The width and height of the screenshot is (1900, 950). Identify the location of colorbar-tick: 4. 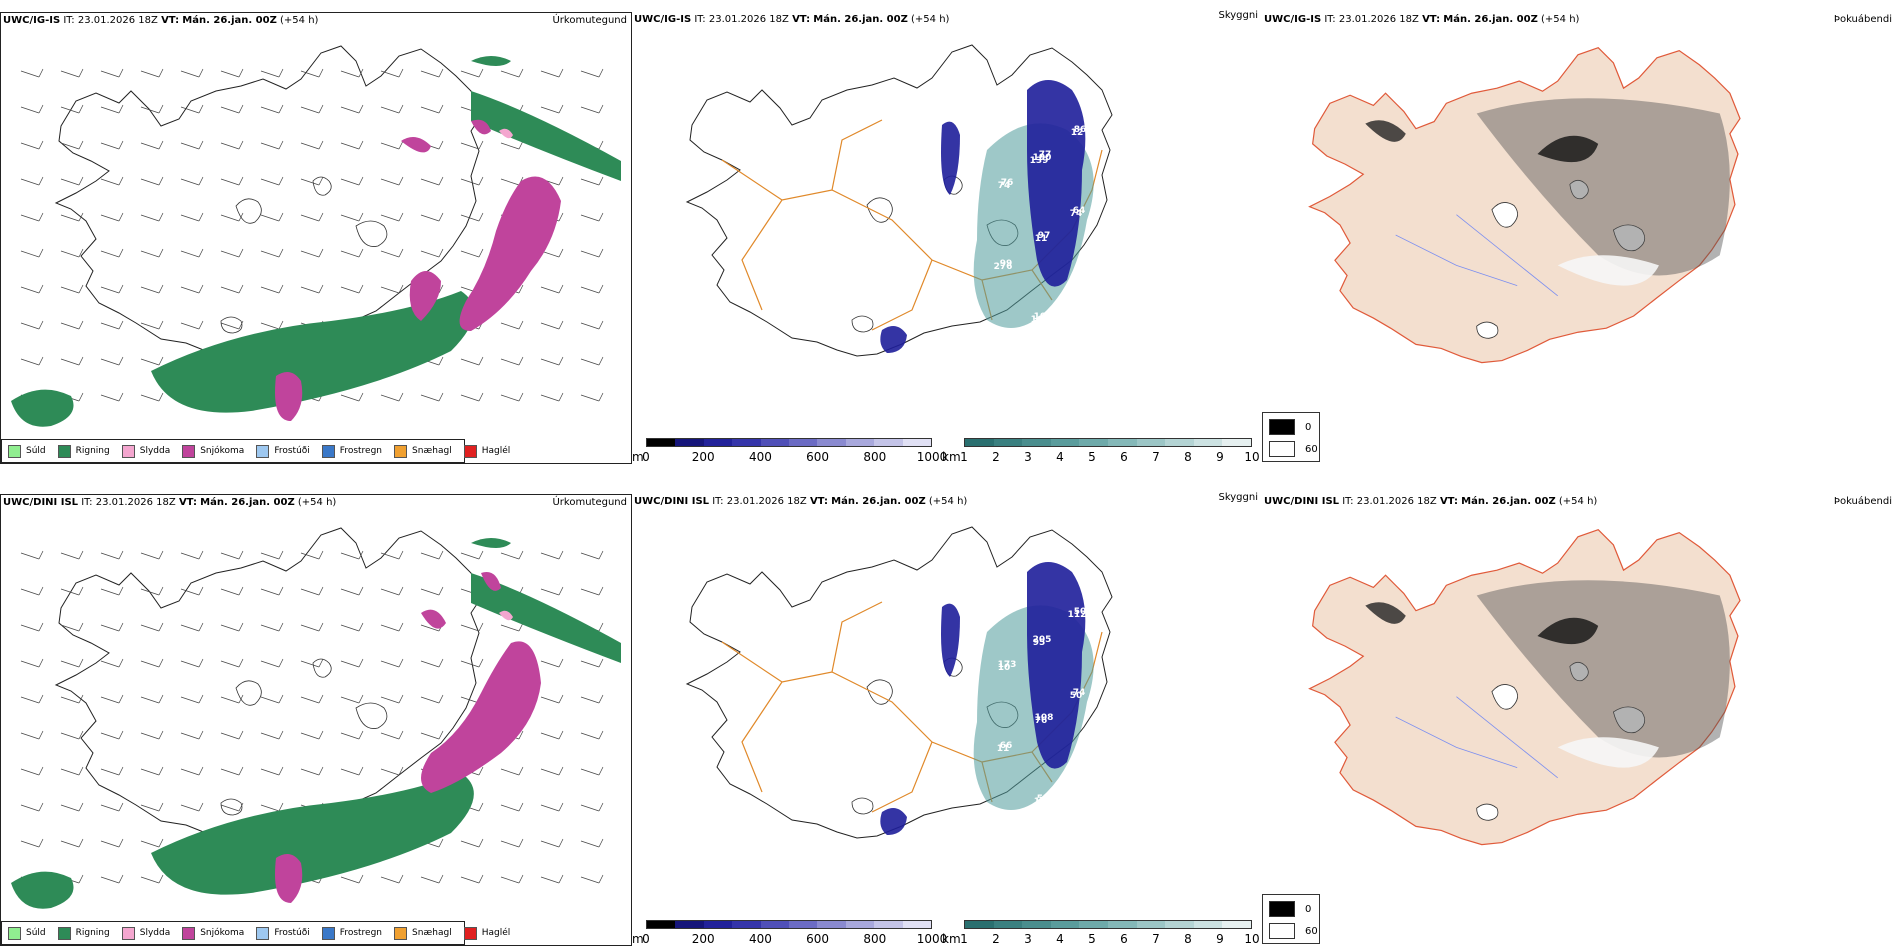
(1060, 457).